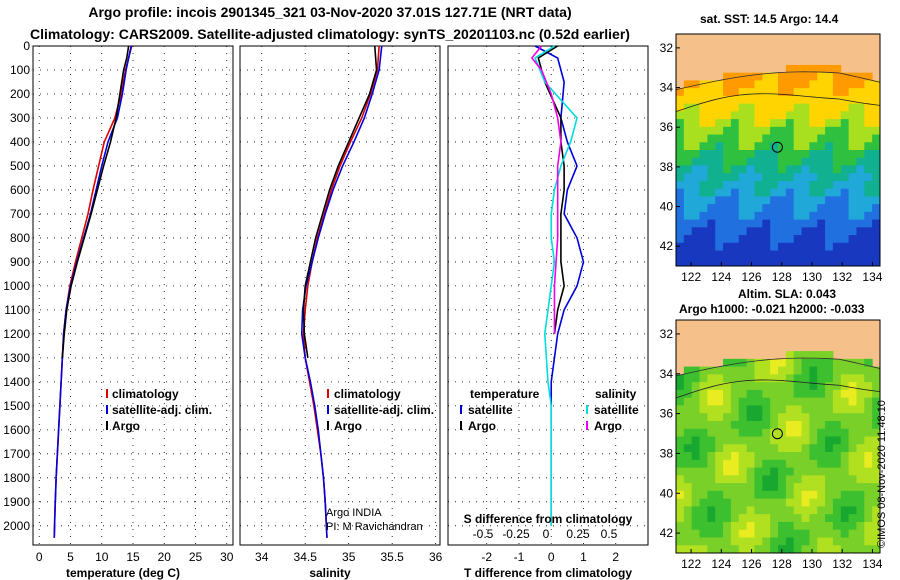 The height and width of the screenshot is (580, 900). What do you see at coordinates (519, 557) in the screenshot?
I see `x-tick-label: -1` at bounding box center [519, 557].